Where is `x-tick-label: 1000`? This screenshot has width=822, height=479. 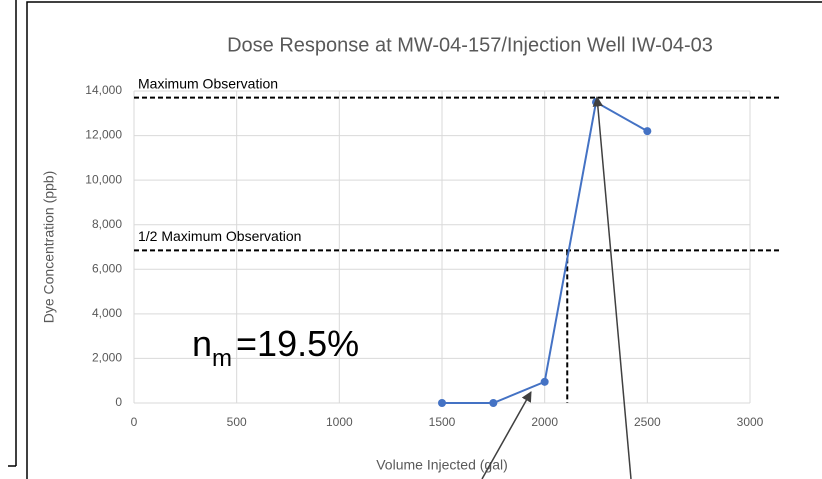 x-tick-label: 1000 is located at coordinates (339, 422).